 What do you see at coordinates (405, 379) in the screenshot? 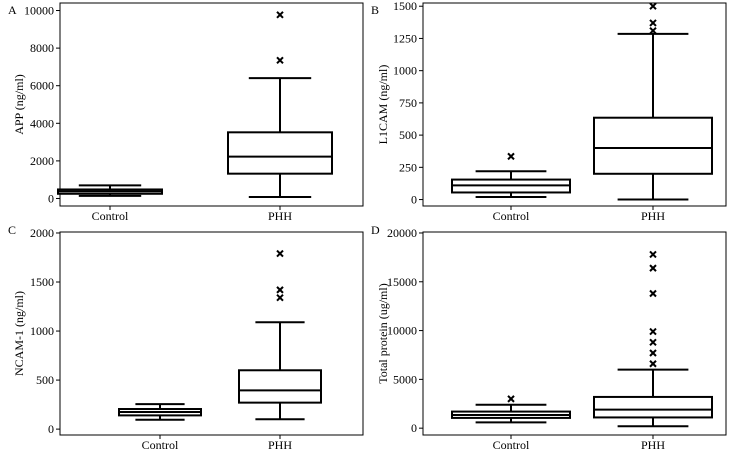
I see `y-tick-label: 5000` at bounding box center [405, 379].